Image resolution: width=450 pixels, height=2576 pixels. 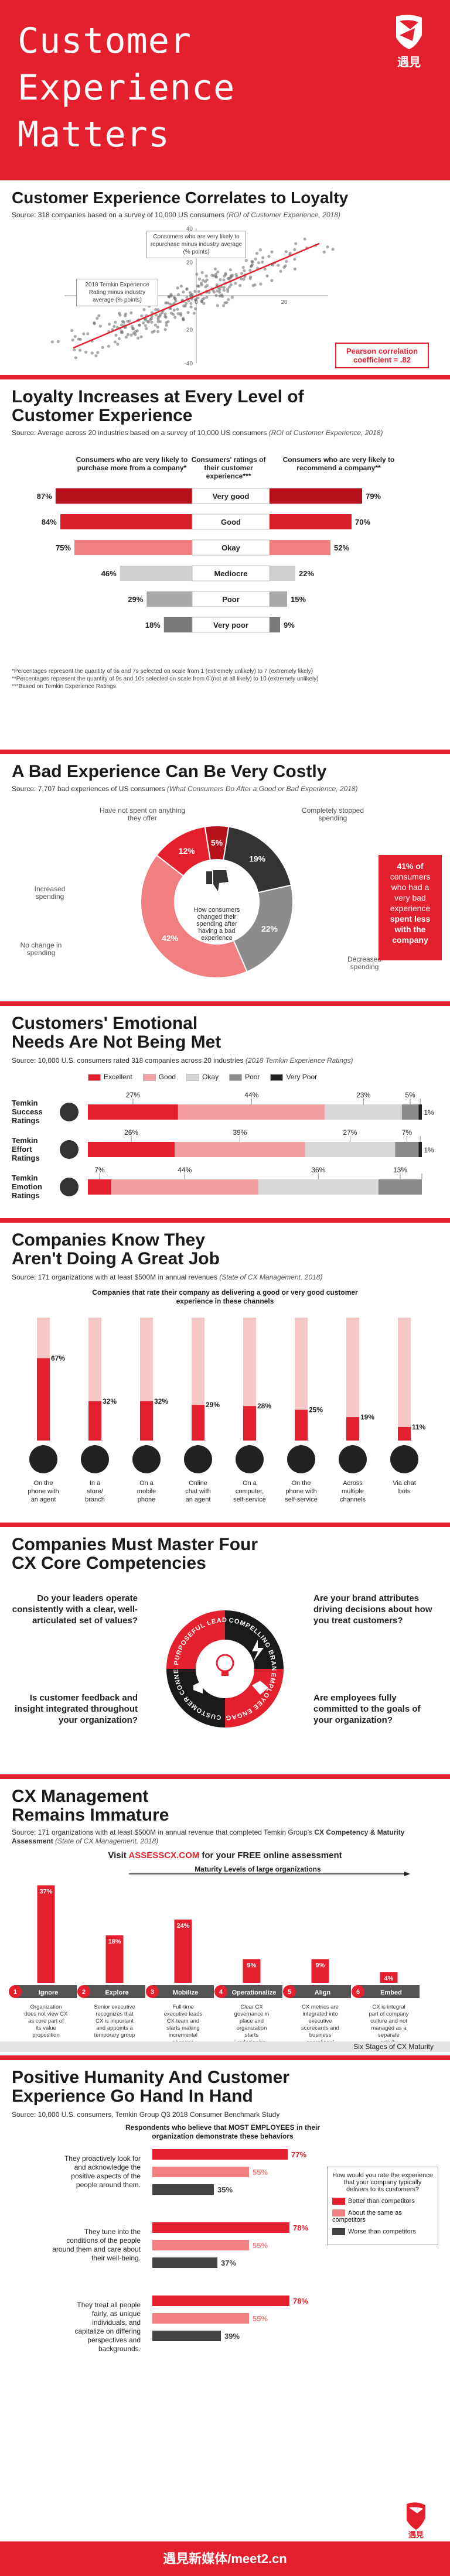 I want to click on row-label: Ratings, so click(x=26, y=1120).